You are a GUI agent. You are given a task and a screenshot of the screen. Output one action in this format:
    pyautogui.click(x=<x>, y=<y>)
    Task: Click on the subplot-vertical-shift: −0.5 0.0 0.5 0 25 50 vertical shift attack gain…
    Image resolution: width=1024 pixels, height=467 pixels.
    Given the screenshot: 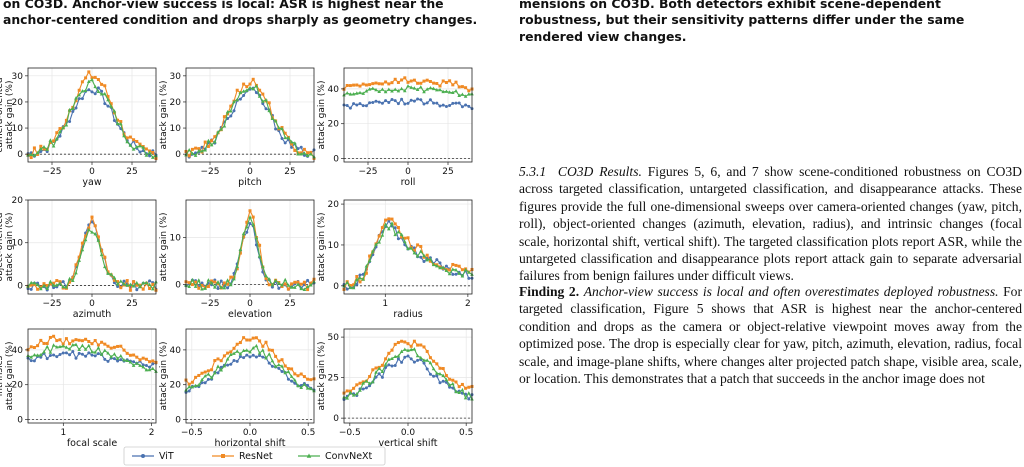 What is the action you would take?
    pyautogui.click(x=395, y=388)
    